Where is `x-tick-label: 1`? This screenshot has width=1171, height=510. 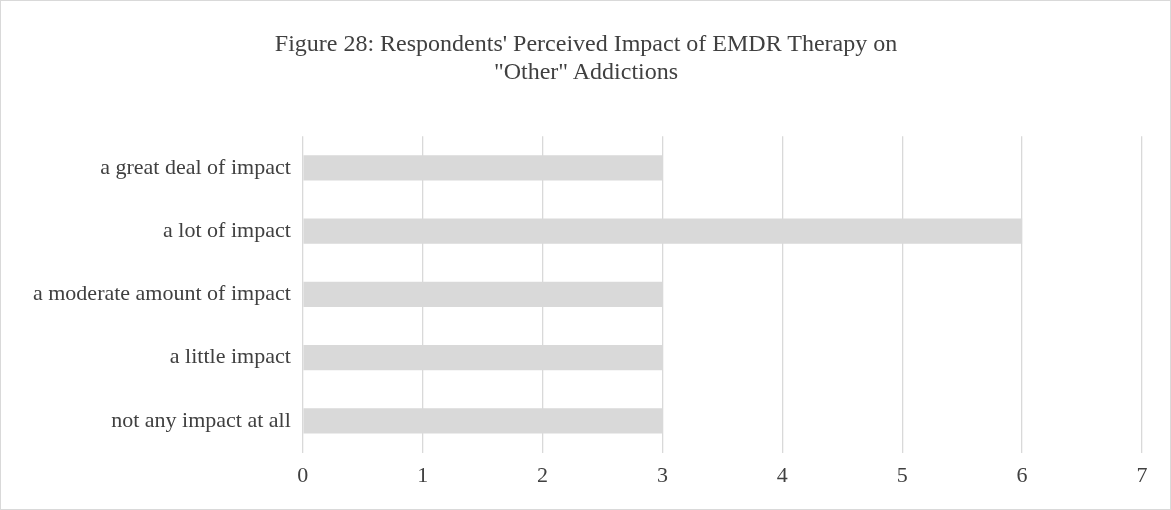
x-tick-label: 1 is located at coordinates (423, 474).